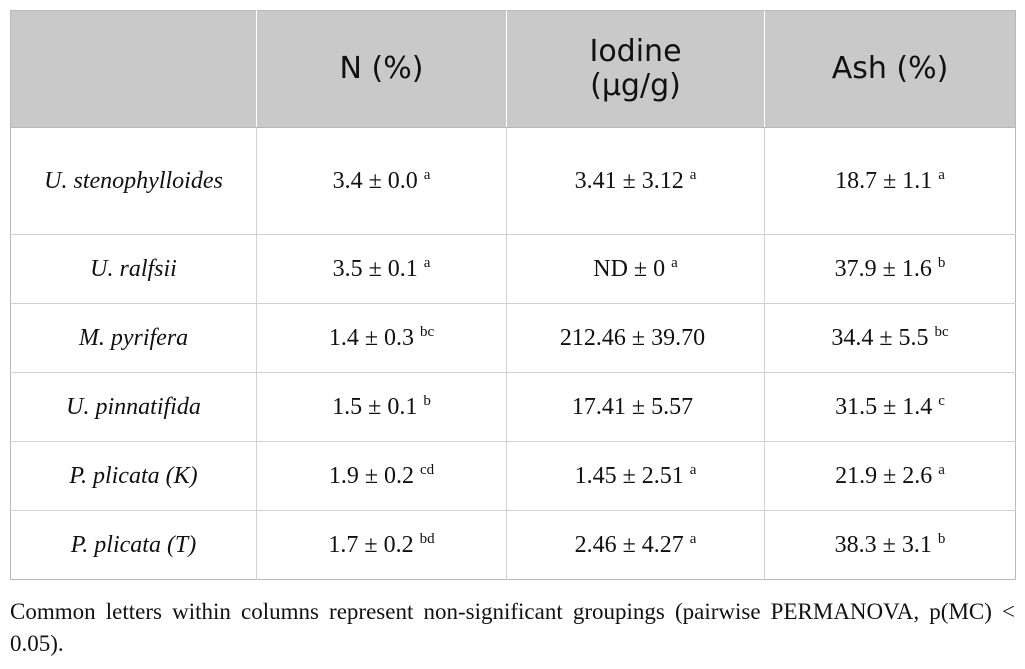  What do you see at coordinates (629, 180) in the screenshot?
I see `cell-iodine-value: 3.41 ± 3.12` at bounding box center [629, 180].